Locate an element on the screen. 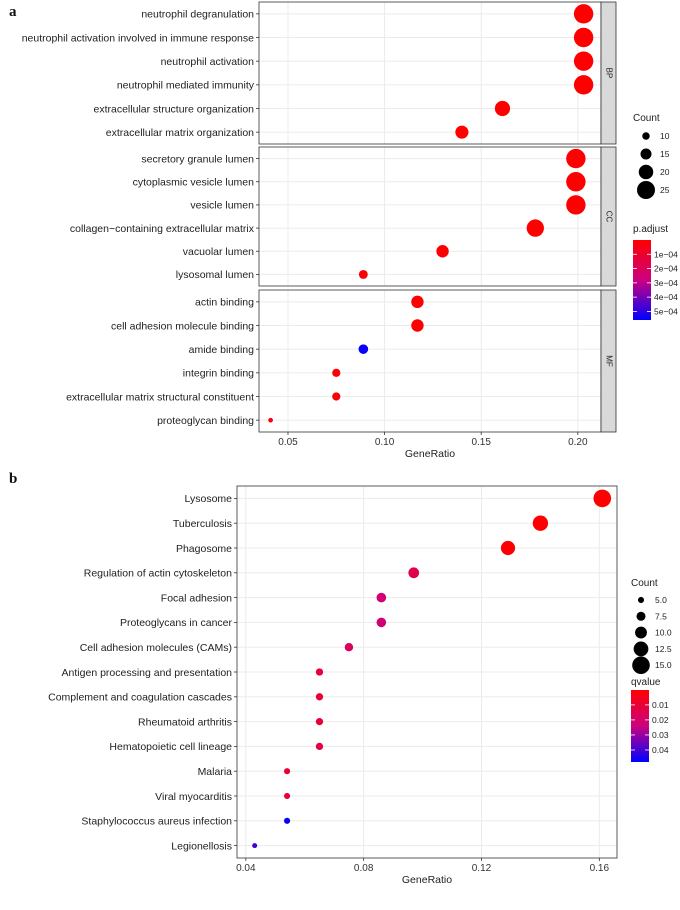 This screenshot has height=910, width=680. panel-a-point-extracellular-structure-organization is located at coordinates (502, 108).